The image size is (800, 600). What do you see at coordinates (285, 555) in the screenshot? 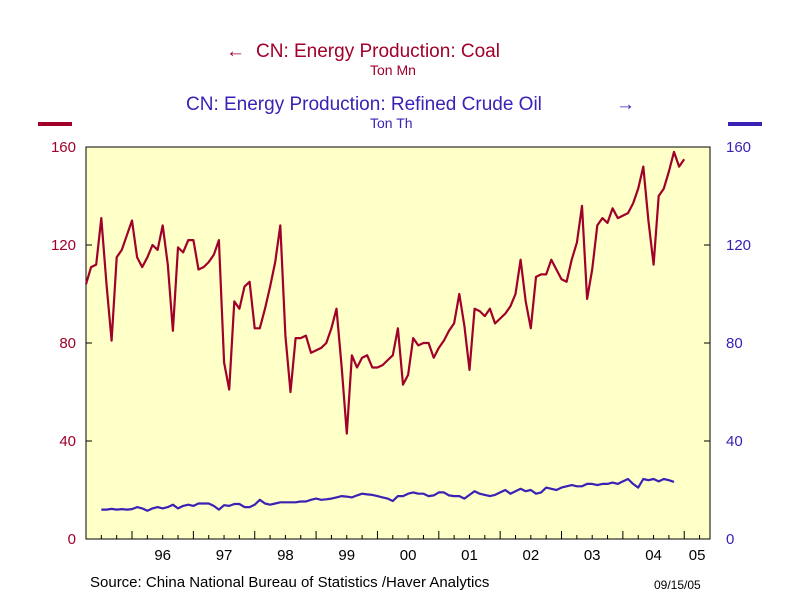
I see `x-tick-label: 98` at bounding box center [285, 555].